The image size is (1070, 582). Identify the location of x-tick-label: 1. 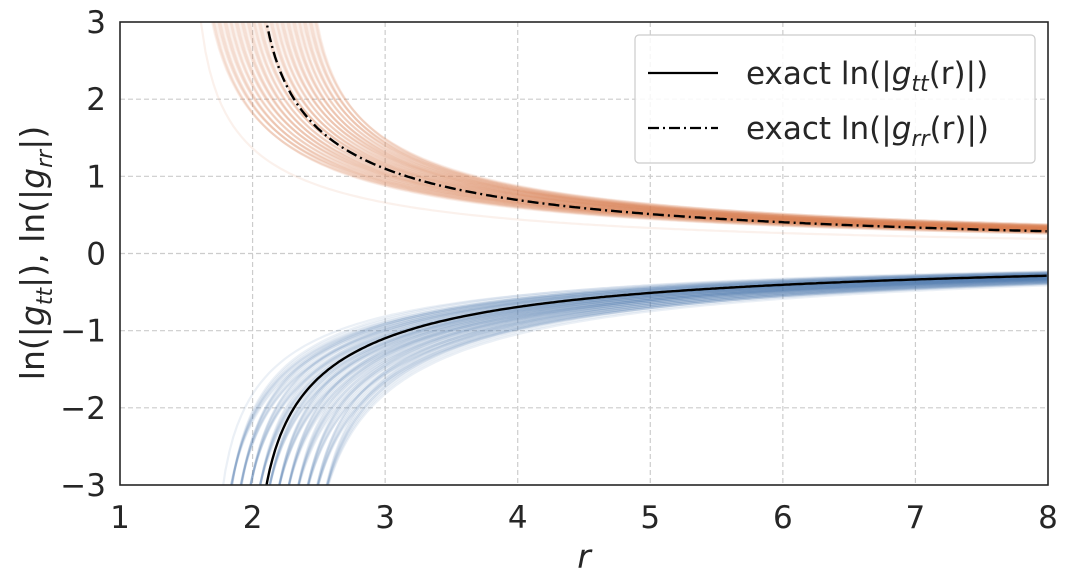
(120, 518).